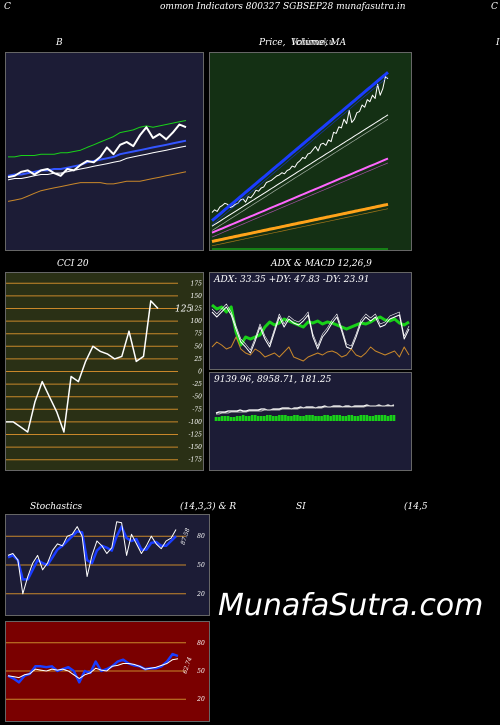 This screenshot has width=500, height=725. What do you see at coordinates (201, 643) in the screenshot?
I see `rsi-tick-label: 80` at bounding box center [201, 643].